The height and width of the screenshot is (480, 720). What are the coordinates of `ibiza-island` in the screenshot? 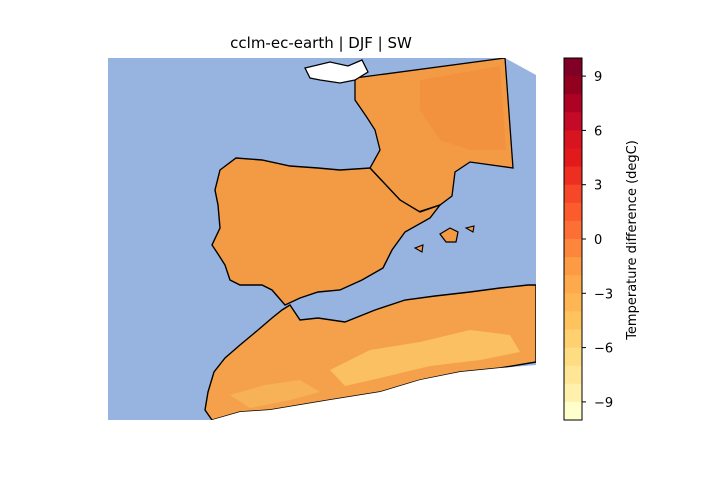 It's located at (418, 248).